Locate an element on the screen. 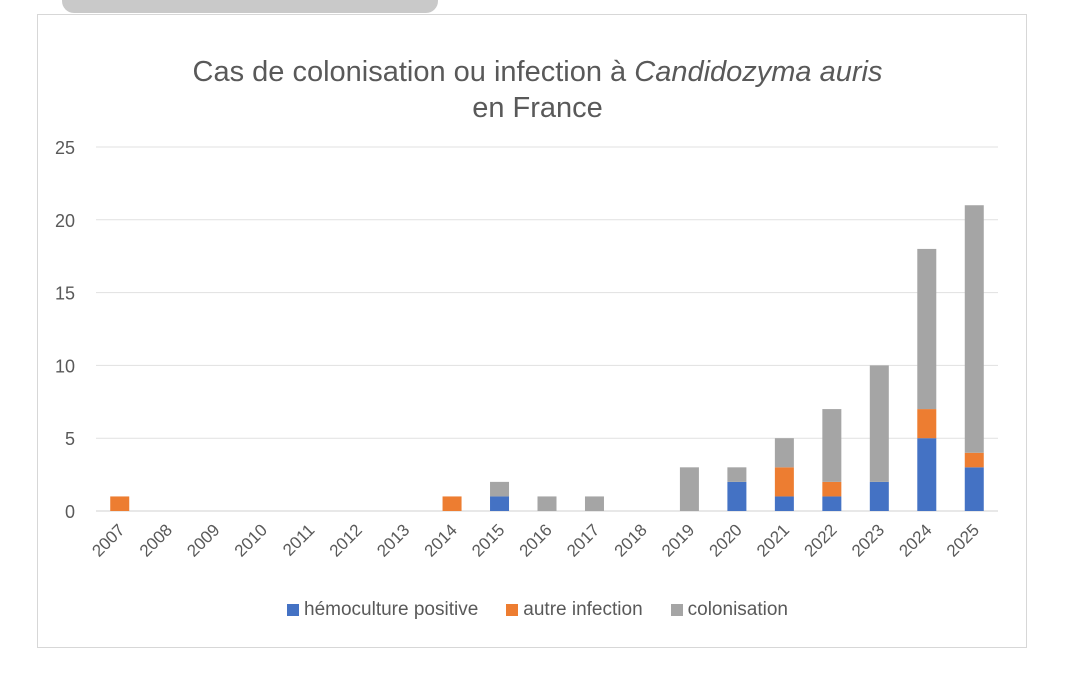  x-tick-label: 2010 is located at coordinates (251, 540).